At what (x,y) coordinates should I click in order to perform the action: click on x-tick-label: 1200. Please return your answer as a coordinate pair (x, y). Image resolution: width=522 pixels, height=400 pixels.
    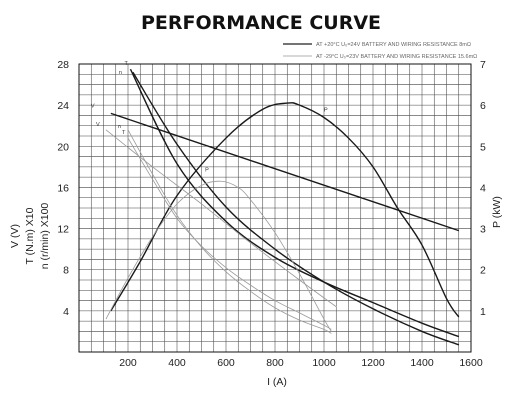
    Looking at the image, I should click on (373, 363).